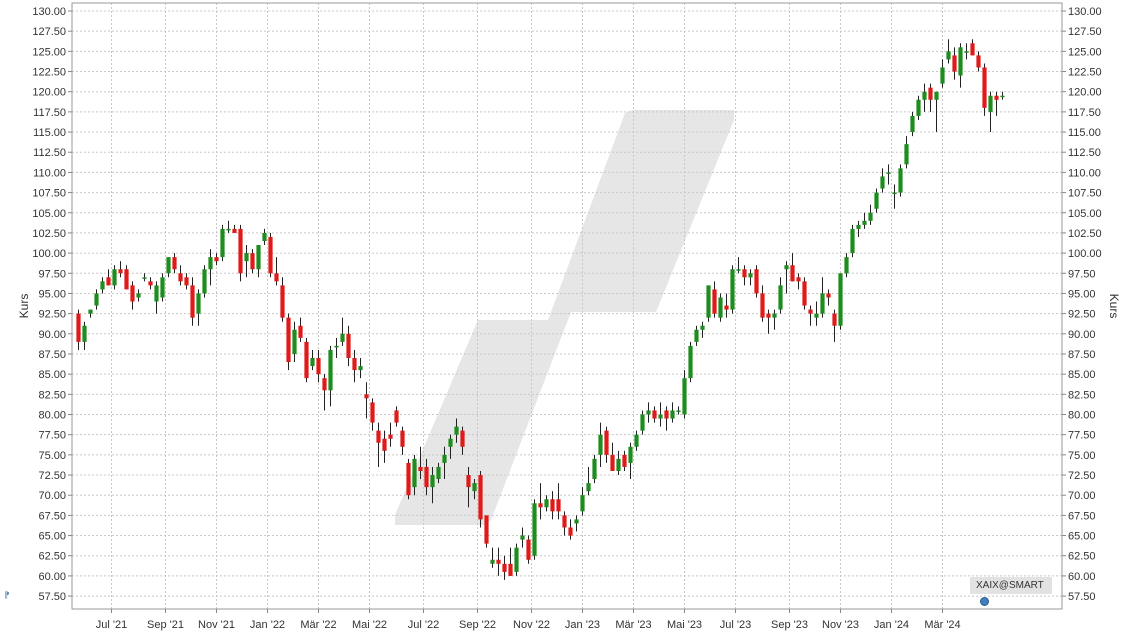 The image size is (1128, 636). What do you see at coordinates (49, 73) in the screenshot?
I see `y-tick-label: 122.50` at bounding box center [49, 73].